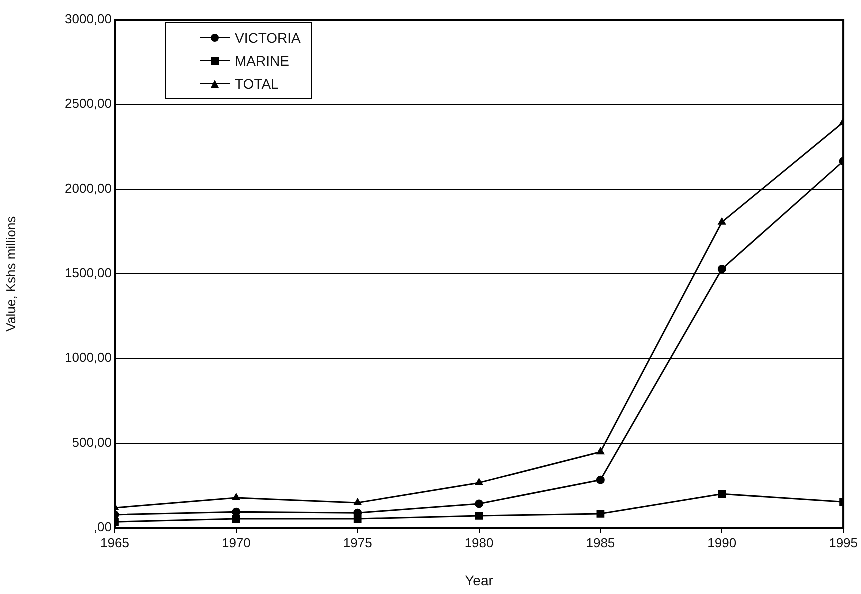  What do you see at coordinates (257, 84) in the screenshot?
I see `legend-label: TOTAL` at bounding box center [257, 84].